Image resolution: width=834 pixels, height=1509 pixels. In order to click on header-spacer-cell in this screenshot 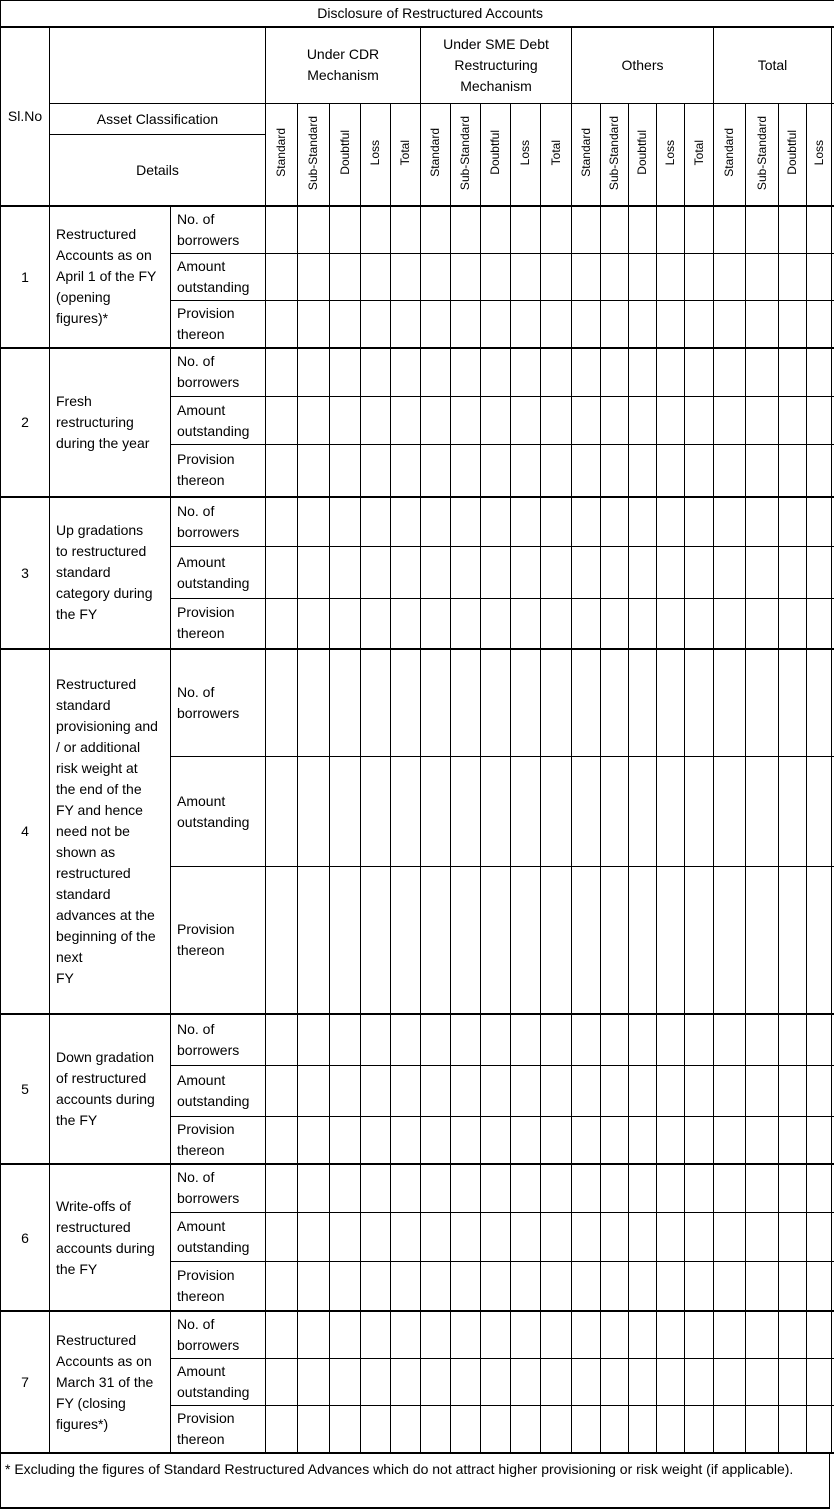, I will do `click(158, 65)`.